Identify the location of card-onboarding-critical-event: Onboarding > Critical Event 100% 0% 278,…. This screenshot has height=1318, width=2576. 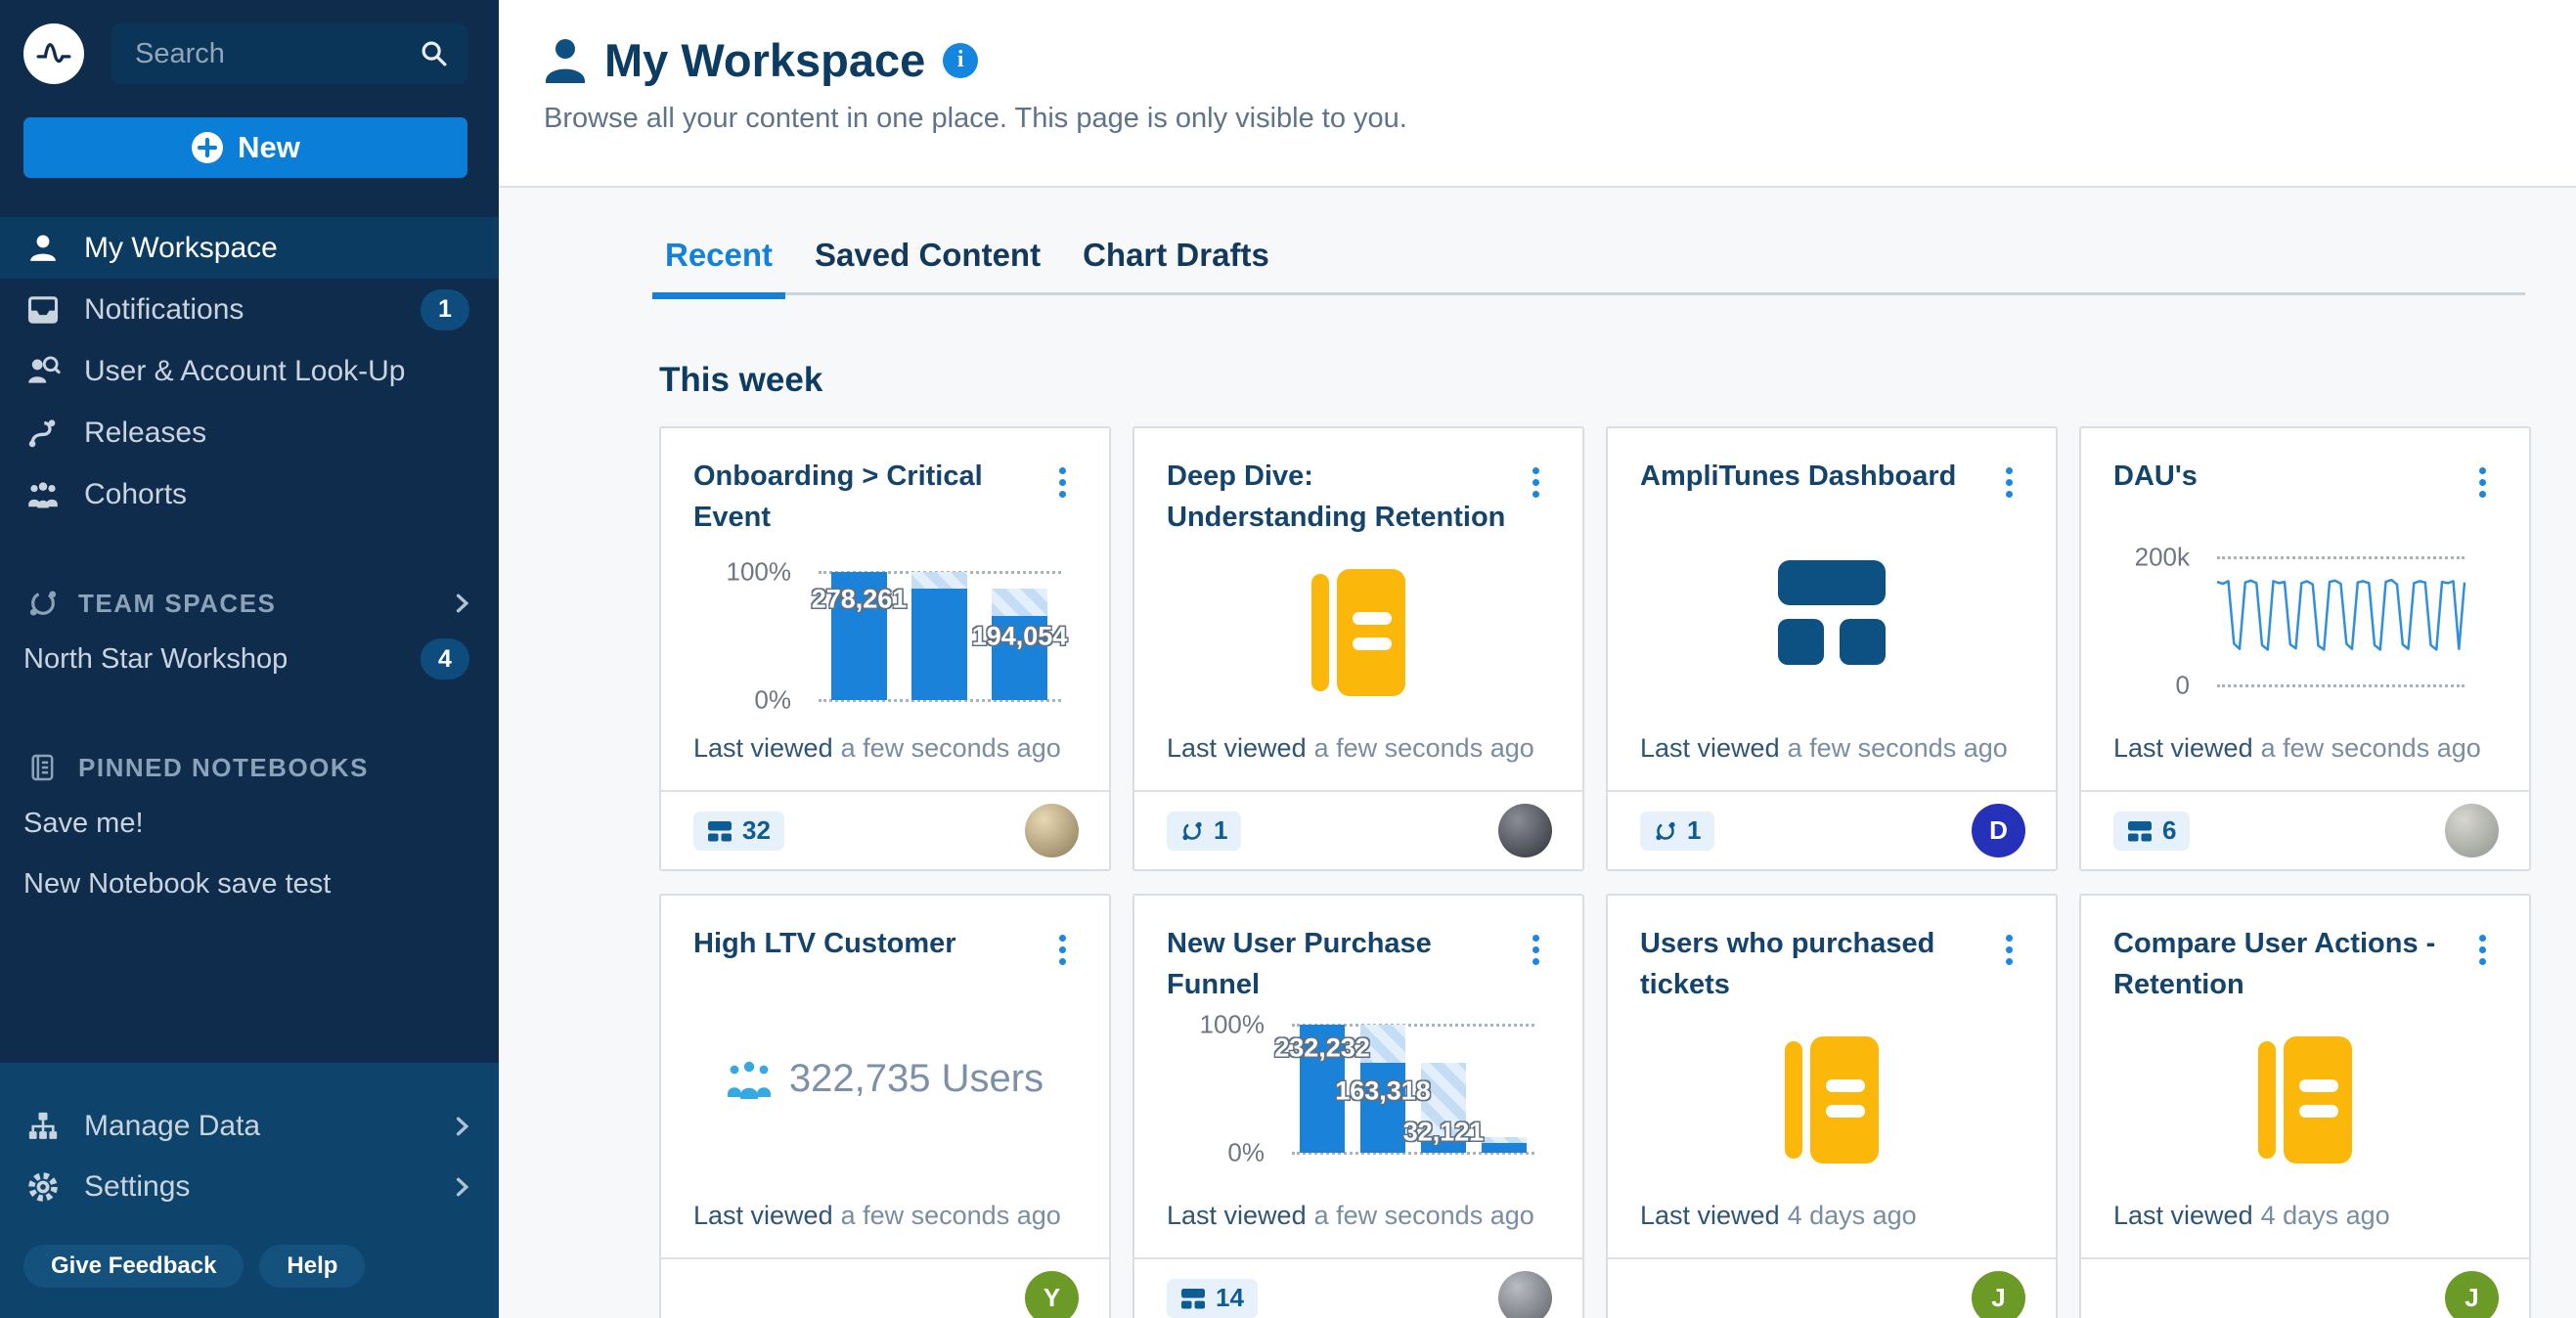
(885, 648).